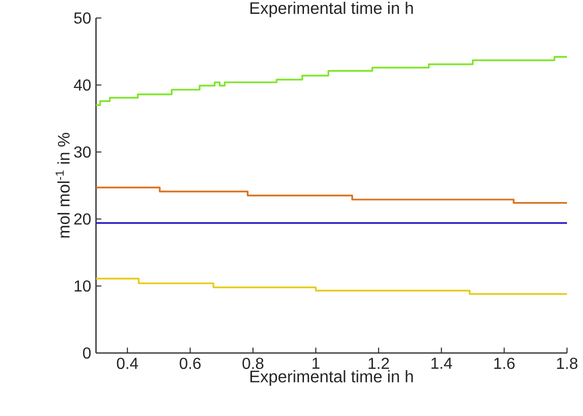 This screenshot has width=583, height=416. I want to click on y-tick-label: 50, so click(82, 18).